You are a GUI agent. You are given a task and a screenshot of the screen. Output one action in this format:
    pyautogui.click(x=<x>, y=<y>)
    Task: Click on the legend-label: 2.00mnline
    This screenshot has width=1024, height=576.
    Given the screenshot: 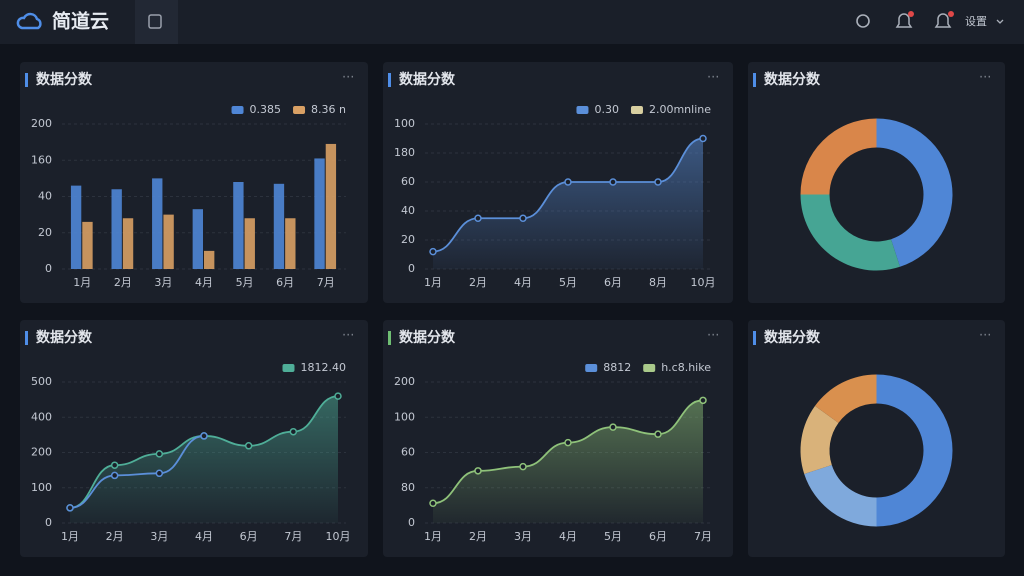 What is the action you would take?
    pyautogui.click(x=680, y=109)
    